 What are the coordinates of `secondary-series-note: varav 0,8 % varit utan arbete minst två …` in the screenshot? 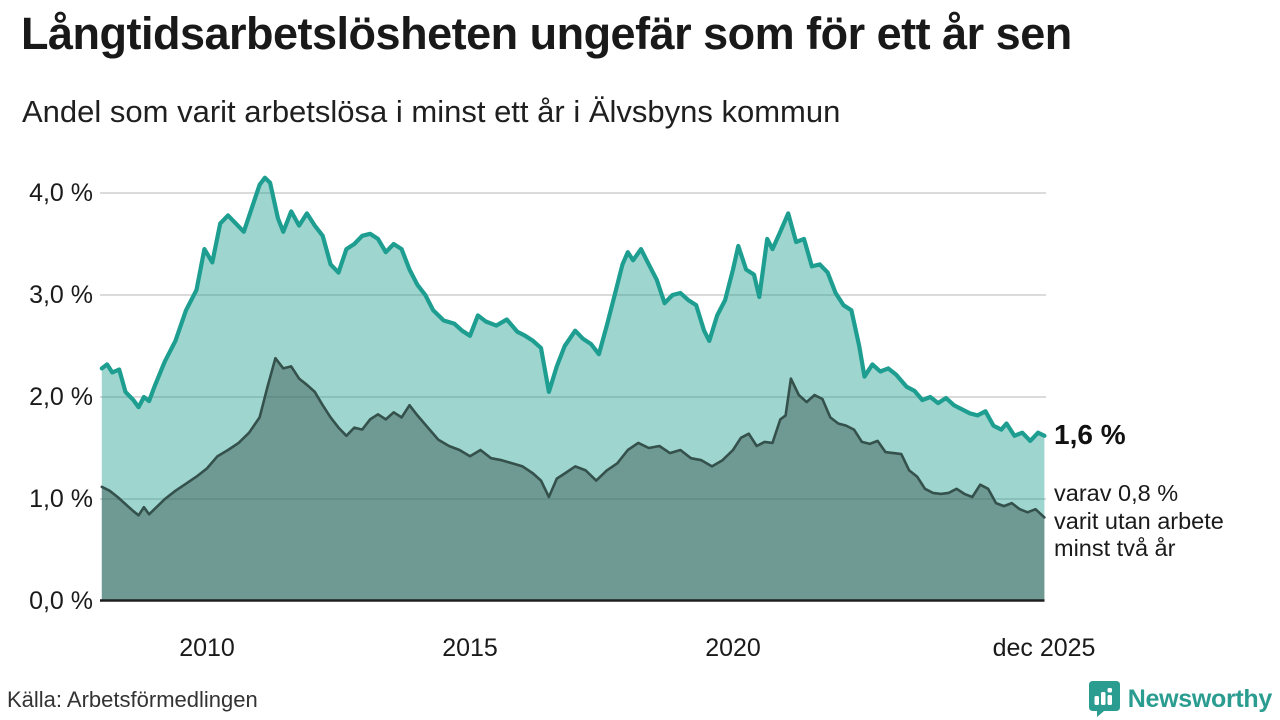 It's located at (1139, 520).